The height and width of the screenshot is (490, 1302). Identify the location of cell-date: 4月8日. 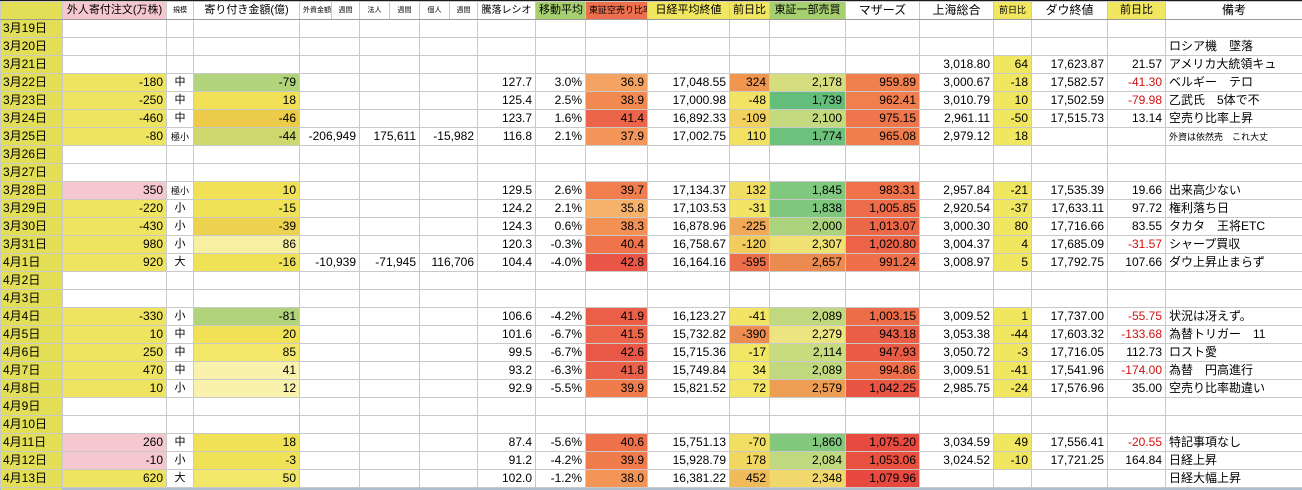
(31, 388).